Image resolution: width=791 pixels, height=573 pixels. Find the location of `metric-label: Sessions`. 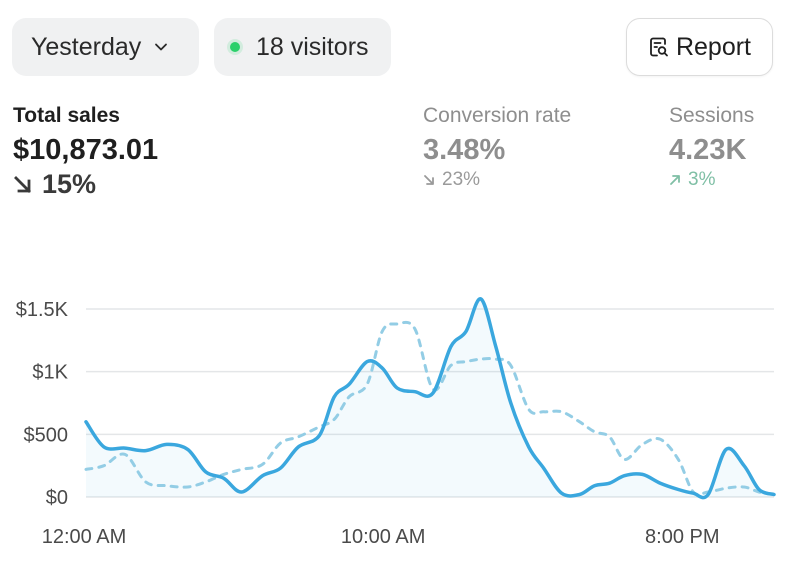

metric-label: Sessions is located at coordinates (712, 115).